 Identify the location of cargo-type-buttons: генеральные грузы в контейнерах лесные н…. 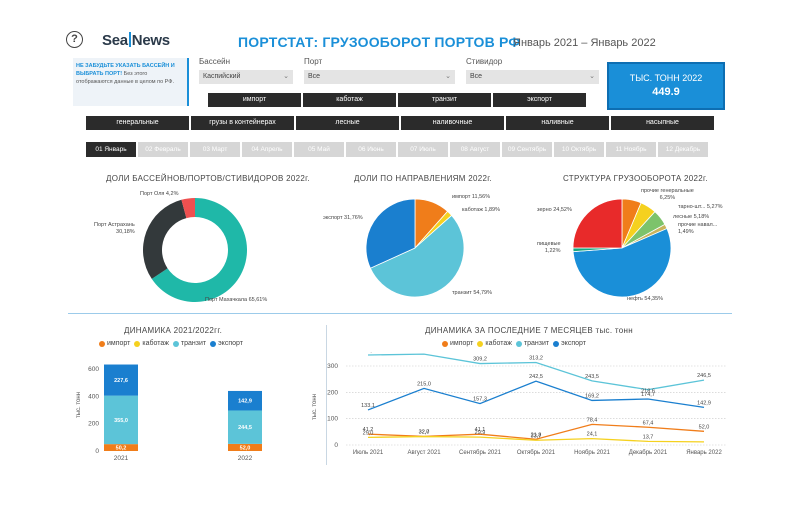
(400, 123).